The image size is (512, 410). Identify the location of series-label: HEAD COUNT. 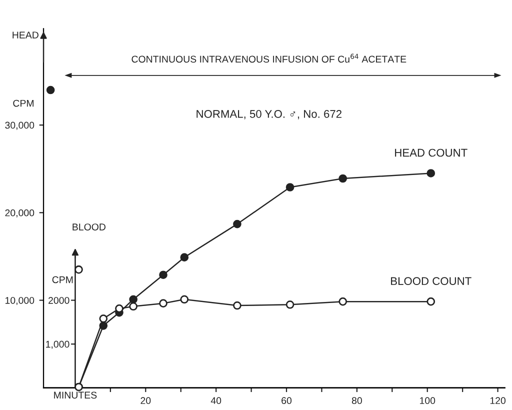
(431, 152).